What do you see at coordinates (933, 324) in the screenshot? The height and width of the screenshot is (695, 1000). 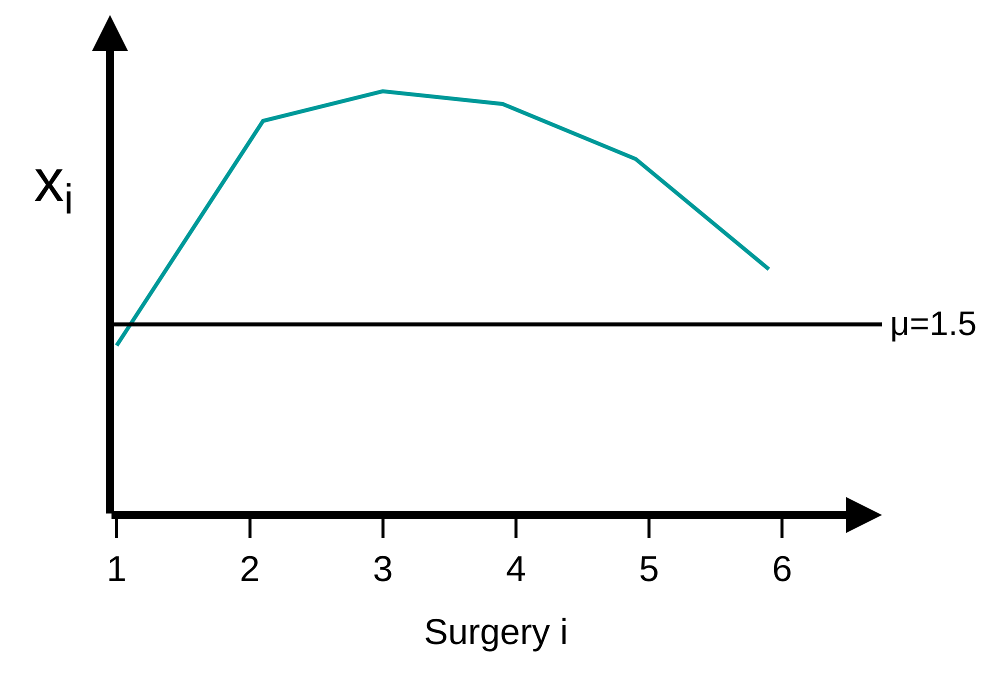 I see `text: μ=1.5` at bounding box center [933, 324].